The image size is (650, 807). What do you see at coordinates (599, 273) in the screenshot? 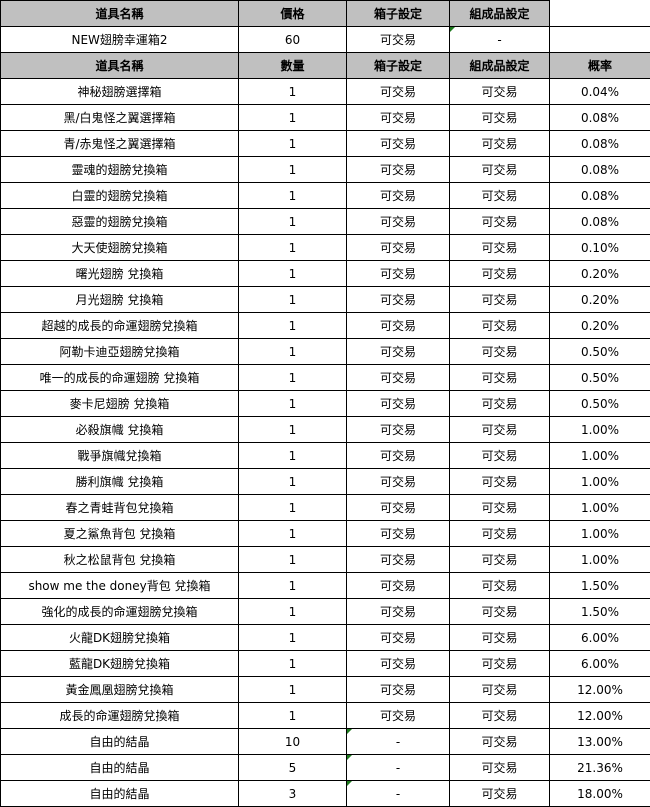
I see `item-rate: 0.20%` at bounding box center [599, 273].